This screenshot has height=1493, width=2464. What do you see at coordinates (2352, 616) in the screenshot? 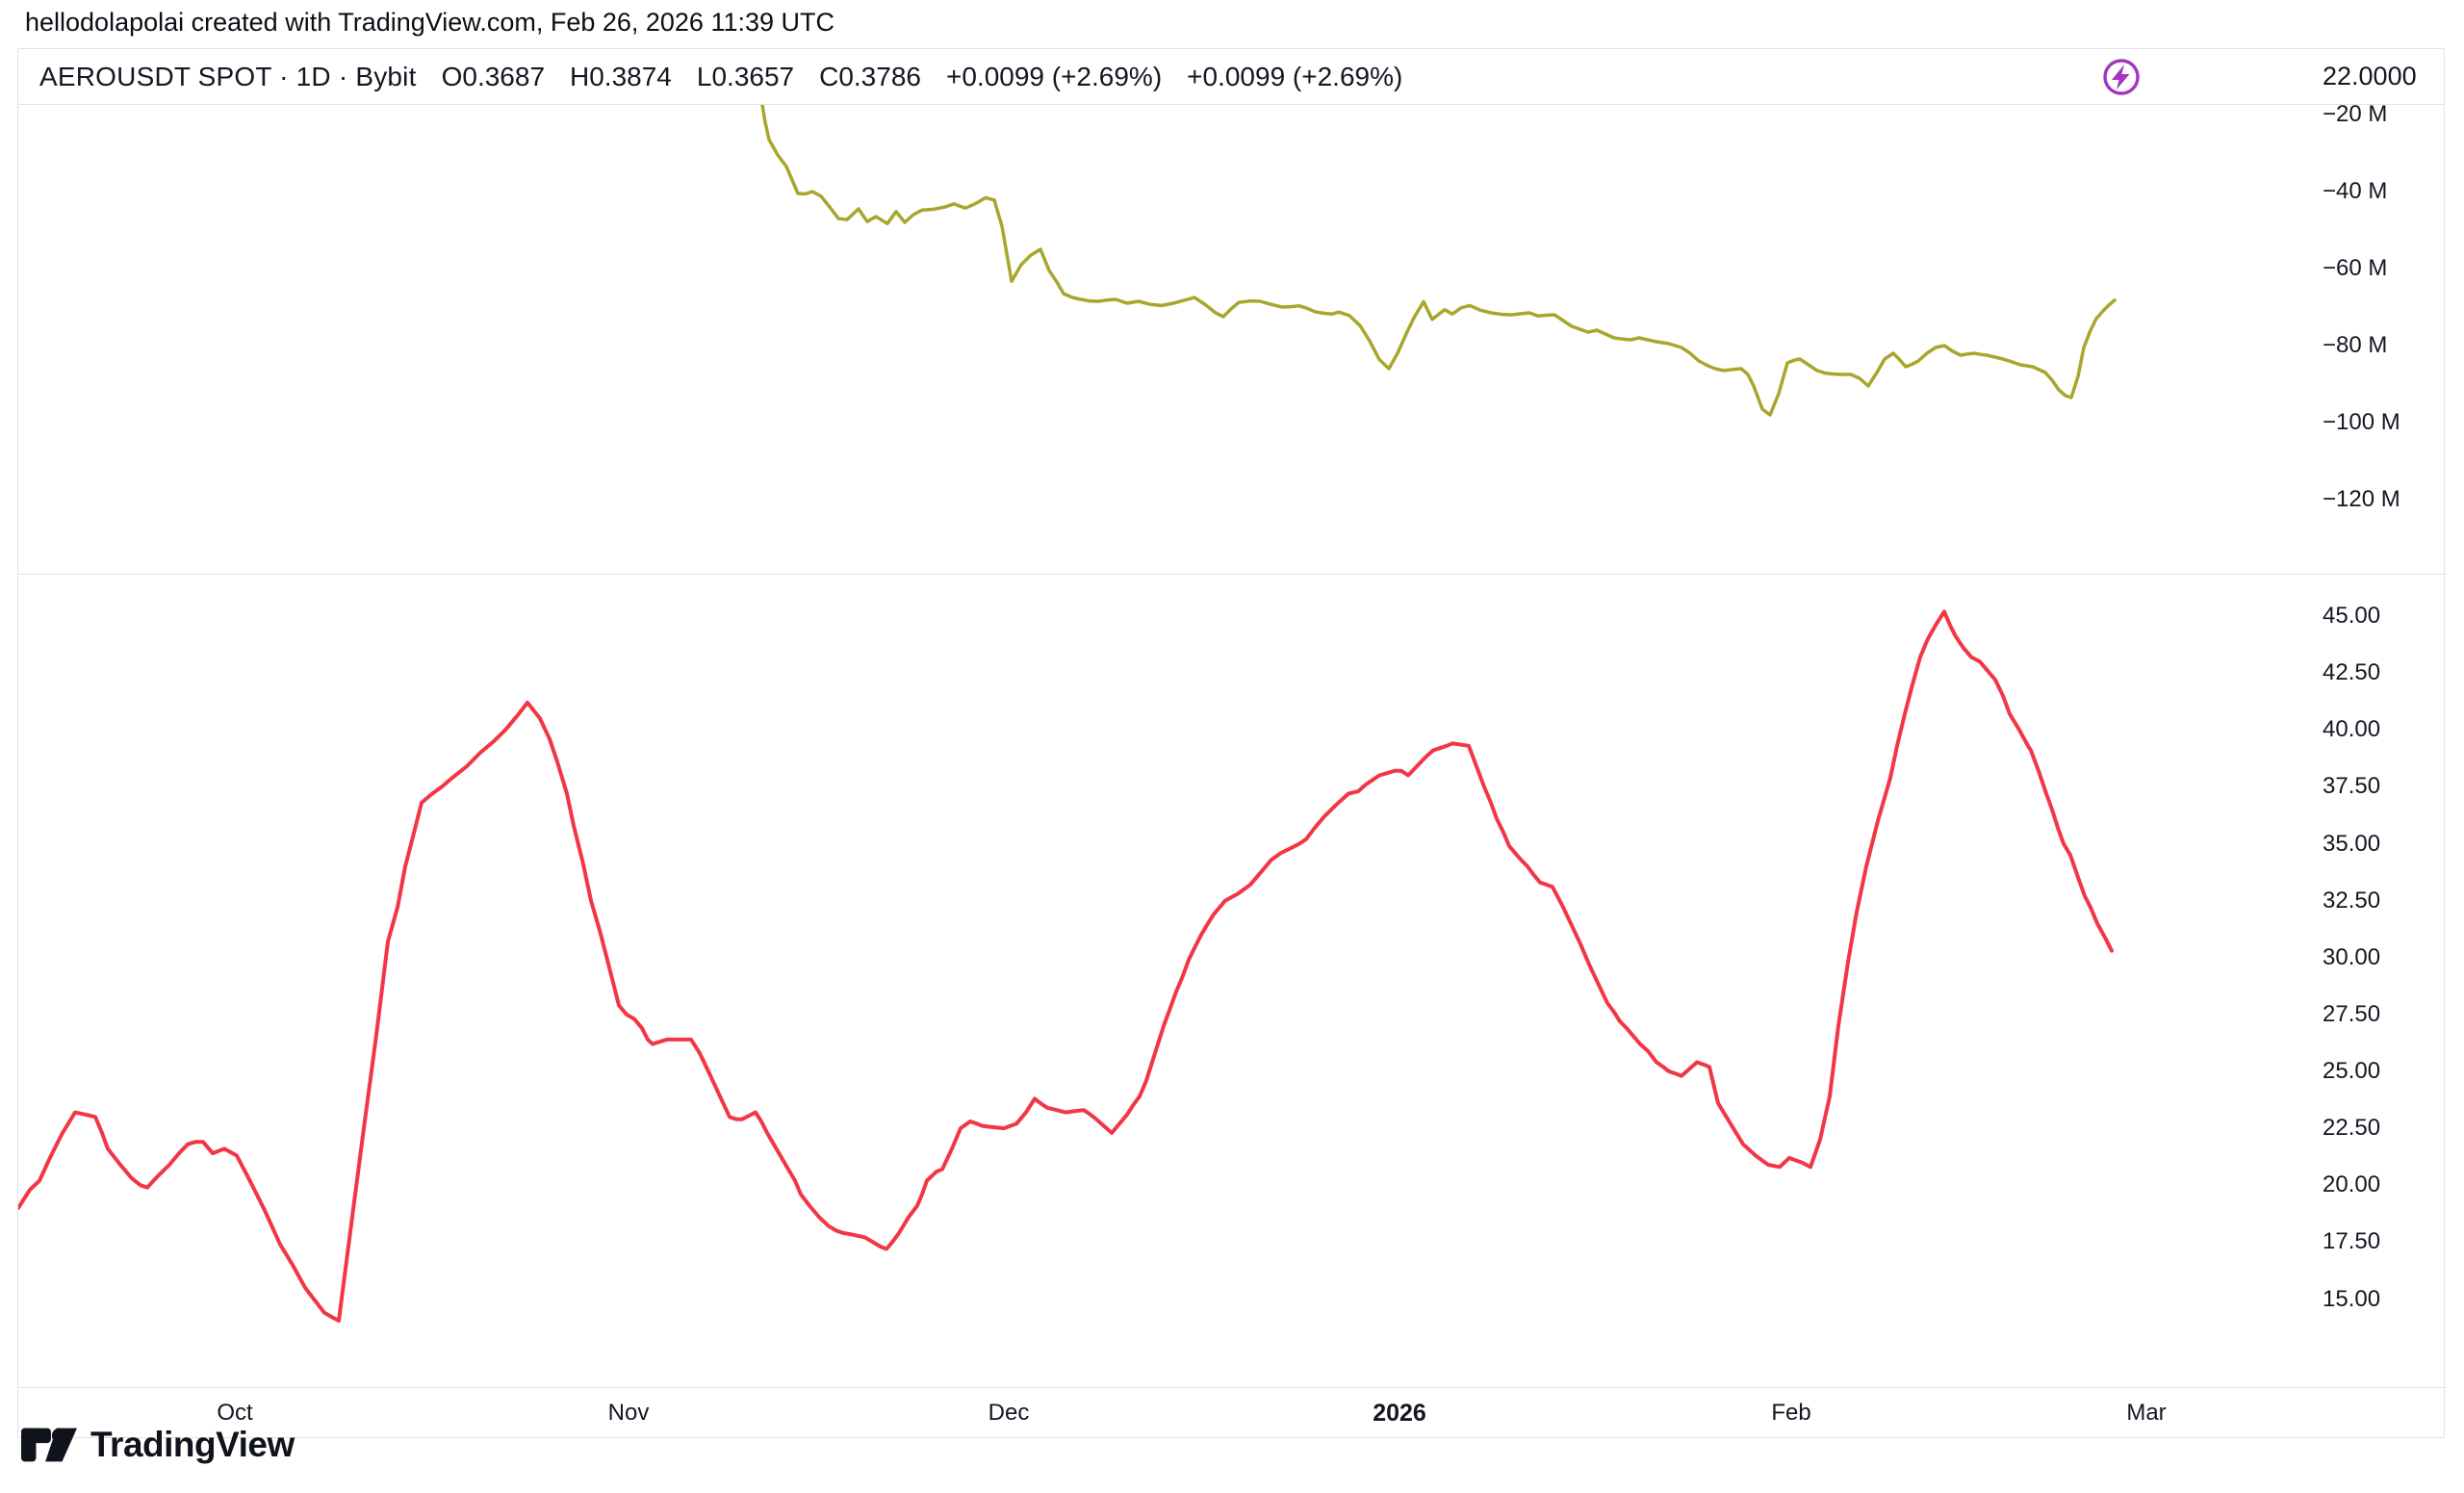
I see `y-axis-label: 45.00` at bounding box center [2352, 616].